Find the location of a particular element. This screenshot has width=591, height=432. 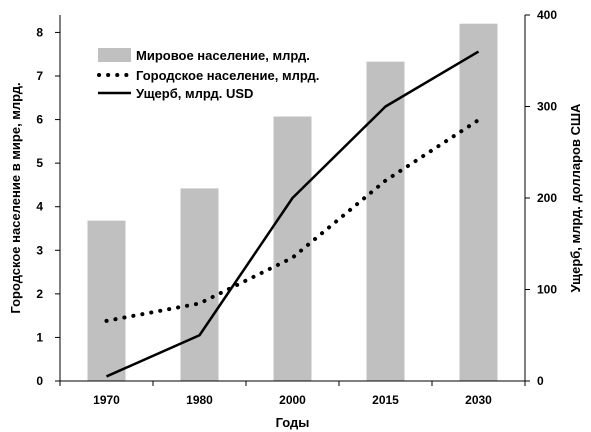

left-tick-label: 3 is located at coordinates (39, 250).